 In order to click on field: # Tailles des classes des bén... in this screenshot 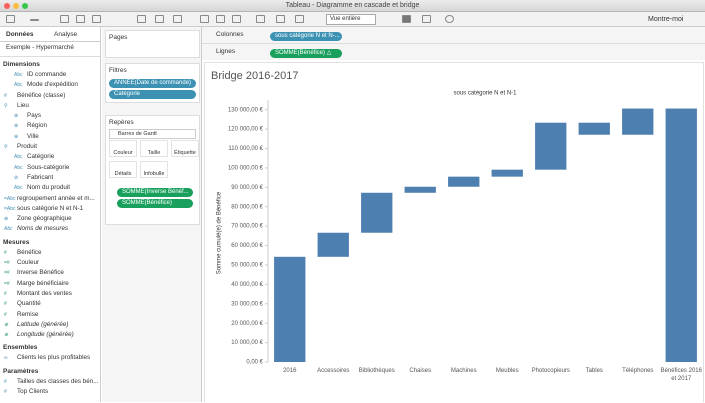, I will do `click(50, 382)`.